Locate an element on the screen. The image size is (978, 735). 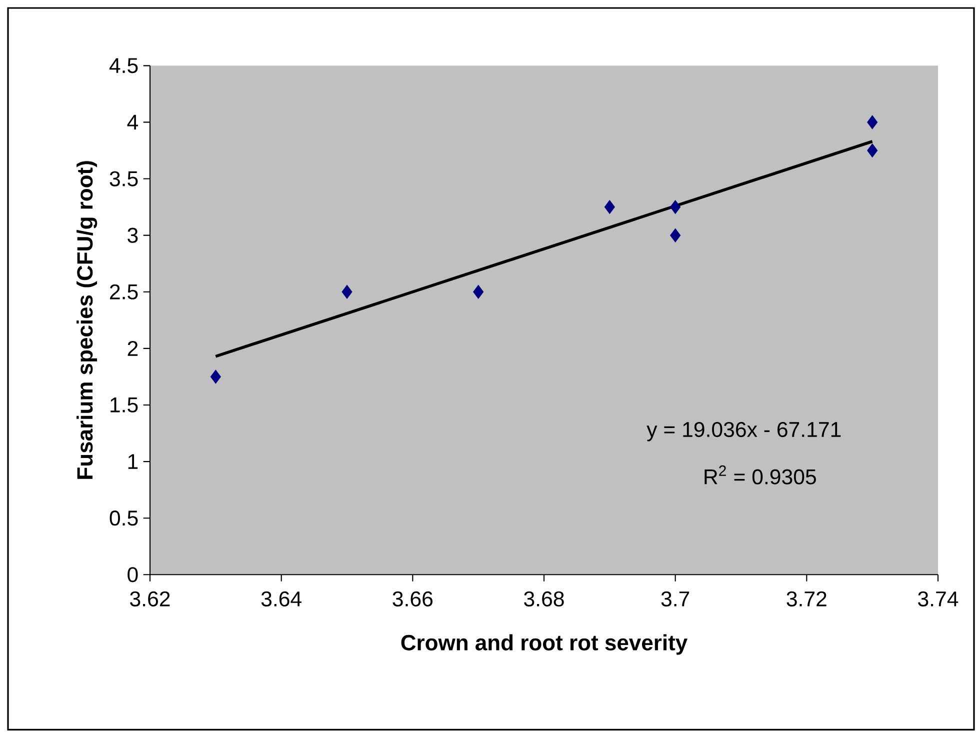
x-tick-label: 3.72 is located at coordinates (806, 598).